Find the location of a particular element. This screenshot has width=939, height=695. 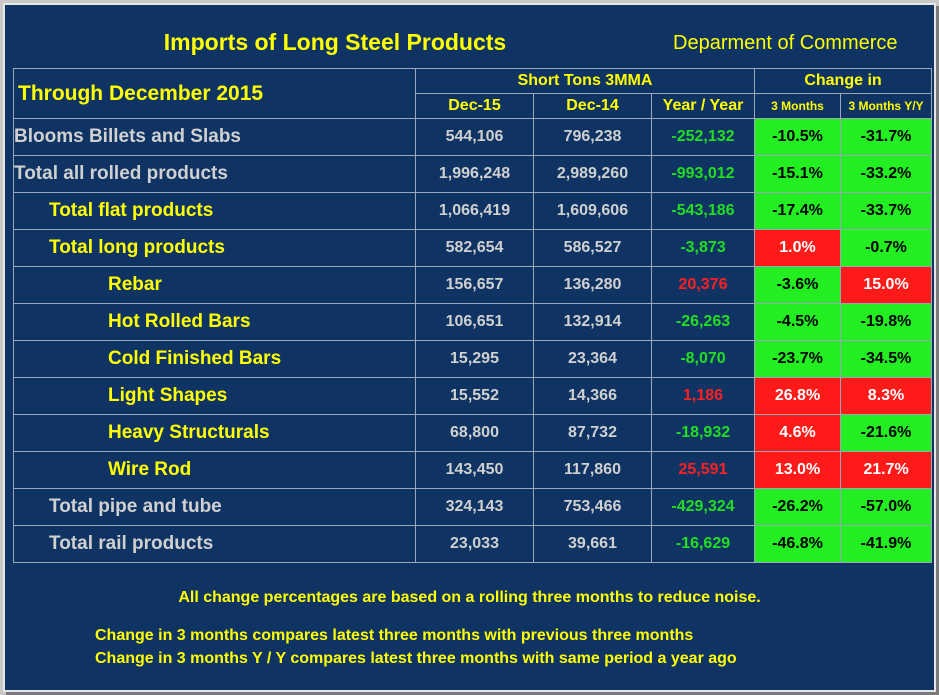

change-3my-value: -0.7% is located at coordinates (886, 248).